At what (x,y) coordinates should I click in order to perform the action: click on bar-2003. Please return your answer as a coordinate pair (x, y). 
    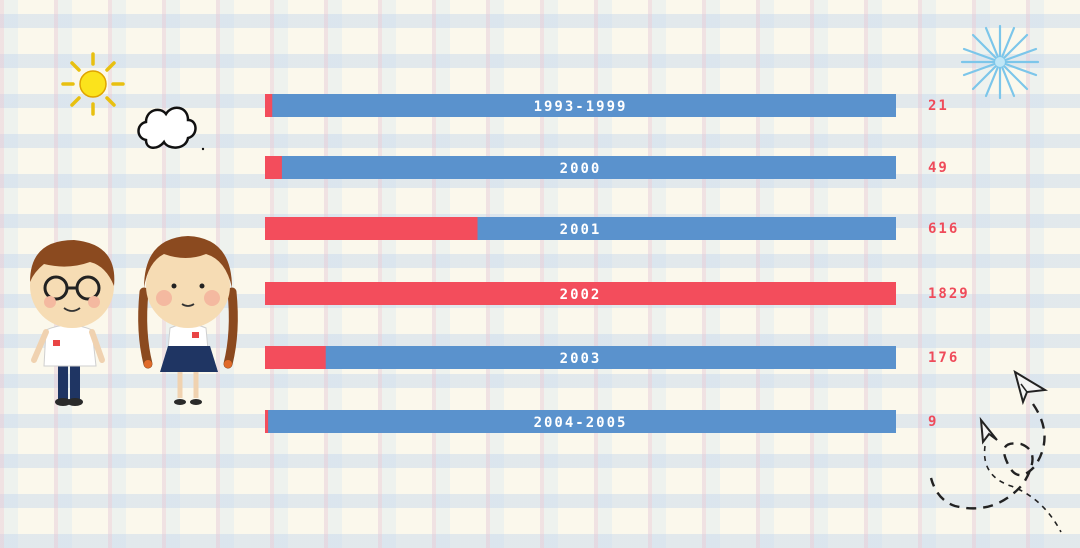
    Looking at the image, I should click on (295, 357).